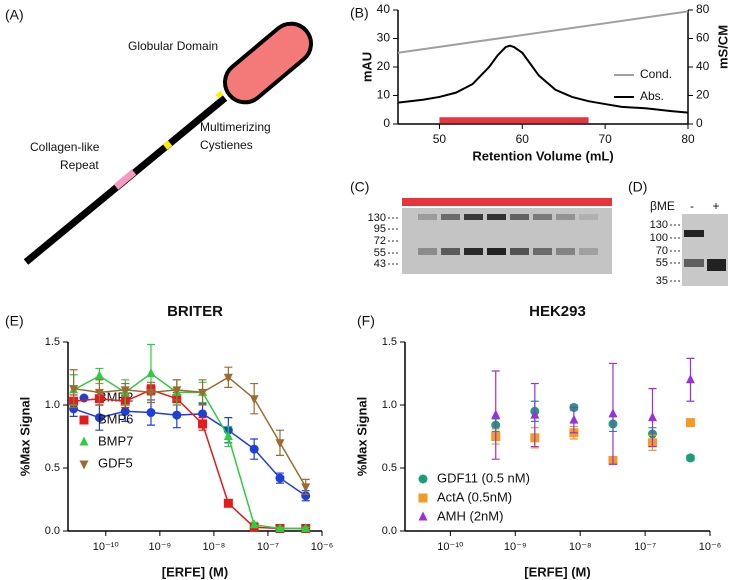 The width and height of the screenshot is (732, 580). What do you see at coordinates (722, 47) in the screenshot?
I see `y2-axis-label: mS/CM` at bounding box center [722, 47].